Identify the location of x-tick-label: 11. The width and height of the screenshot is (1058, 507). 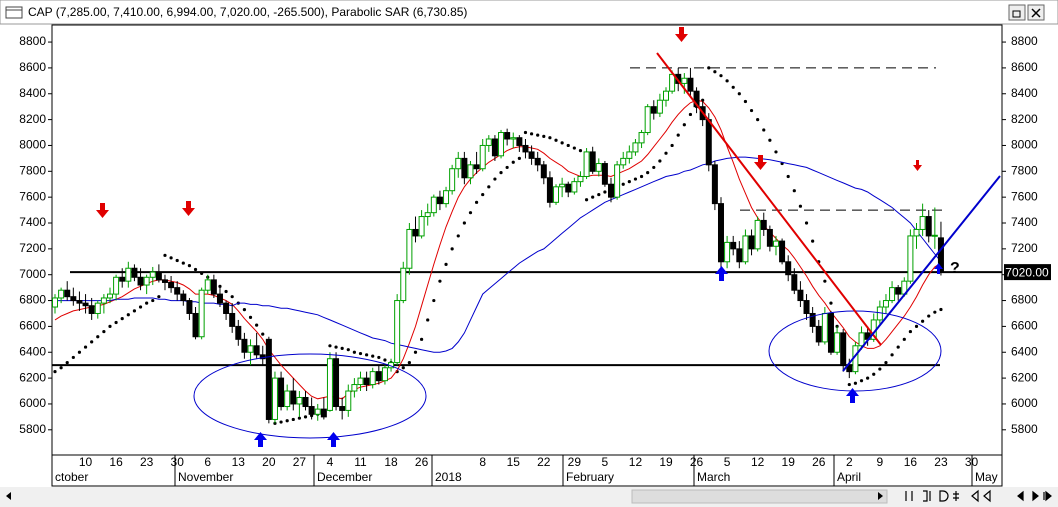
(360, 462).